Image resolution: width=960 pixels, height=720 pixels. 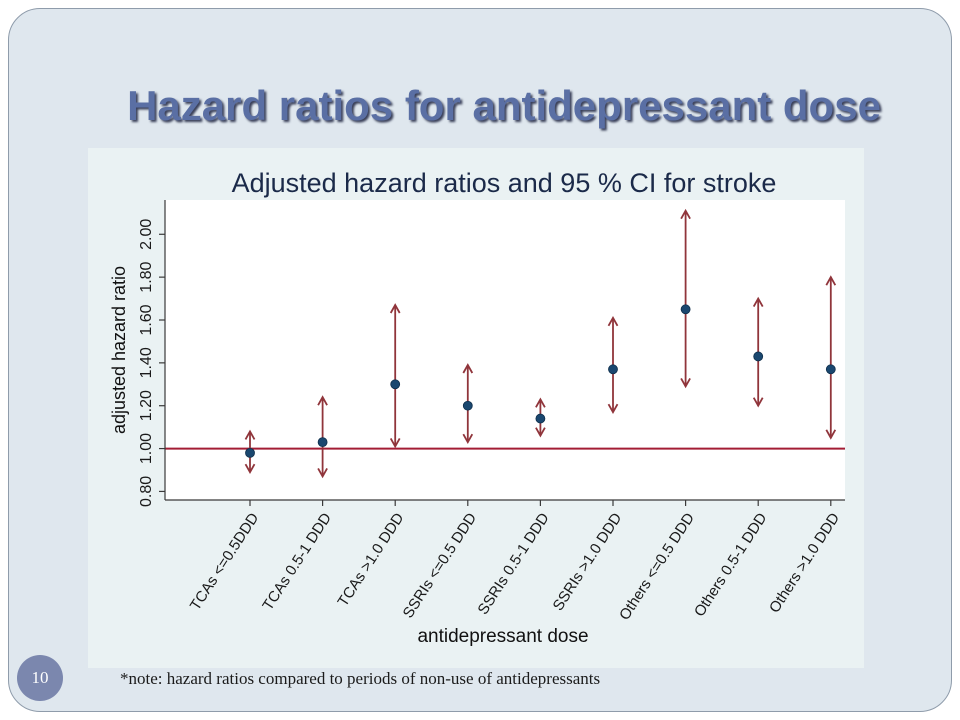 What do you see at coordinates (502, 636) in the screenshot?
I see `x-axis-title: antidepressant dose` at bounding box center [502, 636].